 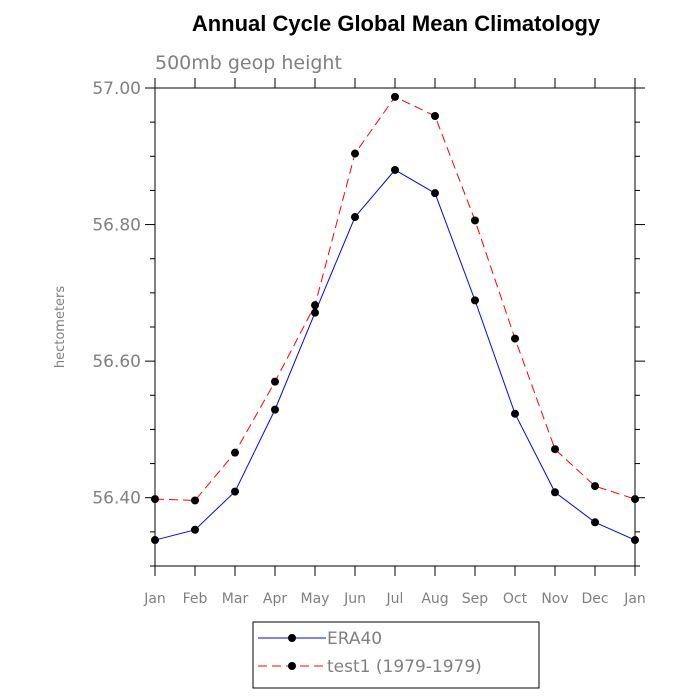 I want to click on x-tick-label: Jul, so click(x=395, y=599).